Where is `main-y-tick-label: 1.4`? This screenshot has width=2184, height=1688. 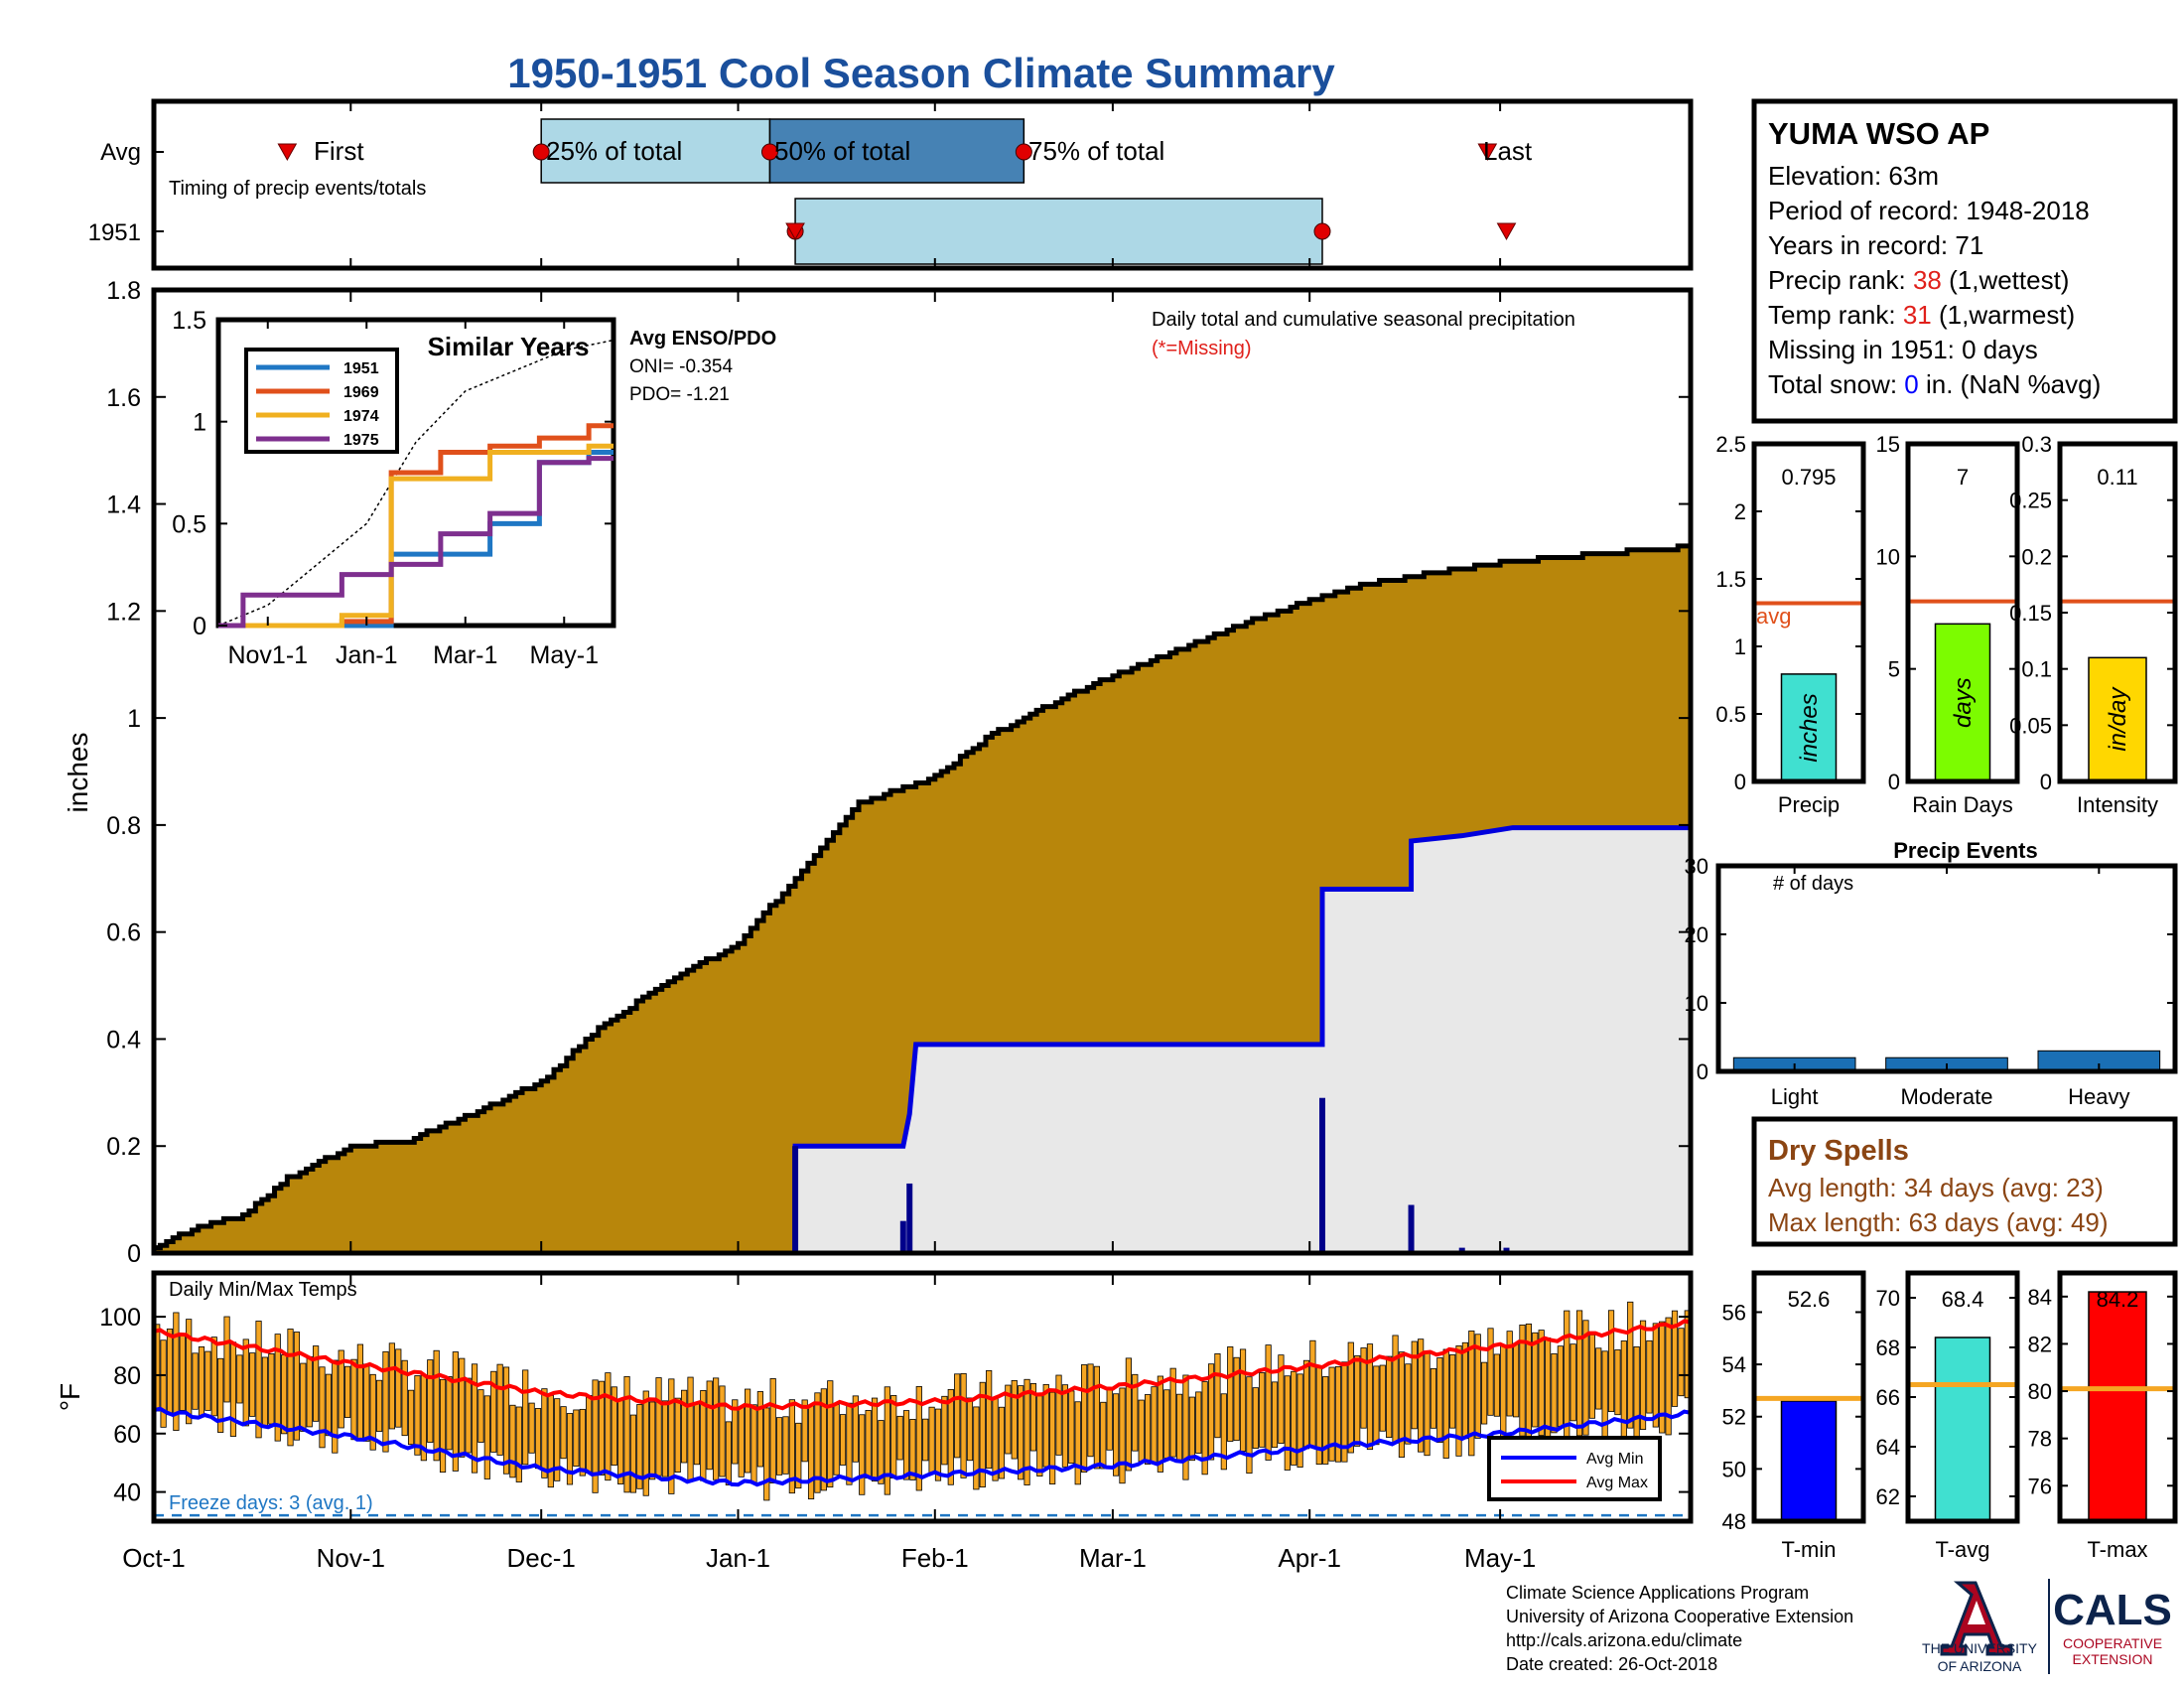
main-y-tick-label: 1.4 is located at coordinates (123, 505).